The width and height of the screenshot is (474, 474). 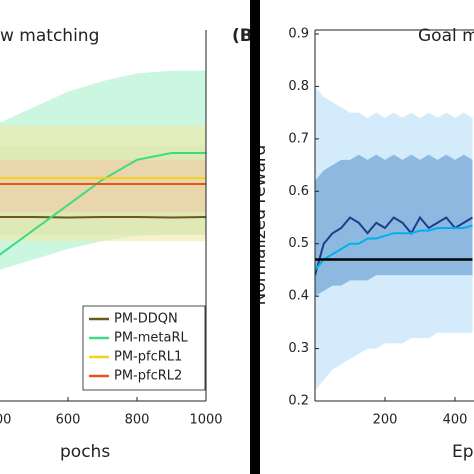 What do you see at coordinates (298, 138) in the screenshot?
I see `y-tick-label: 0.7` at bounding box center [298, 138].